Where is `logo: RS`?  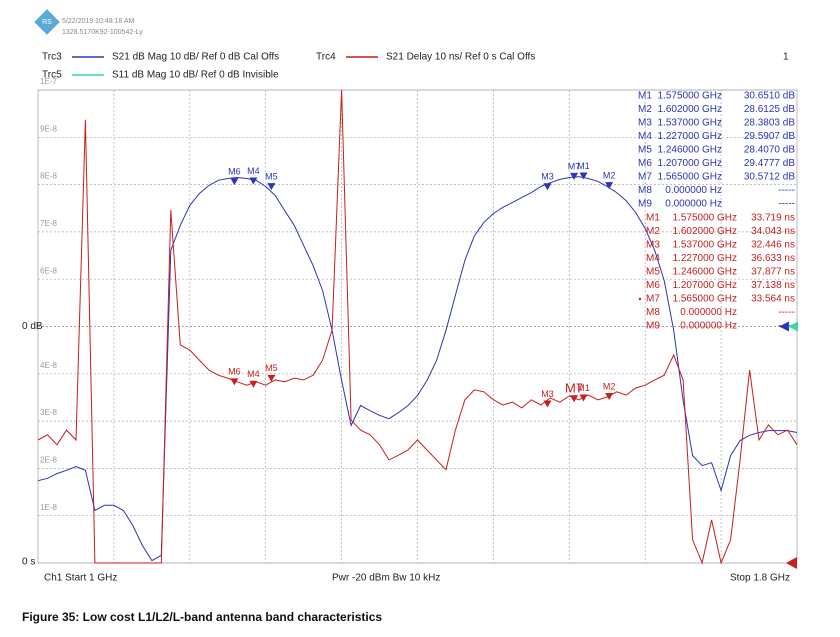 logo: RS is located at coordinates (47, 22).